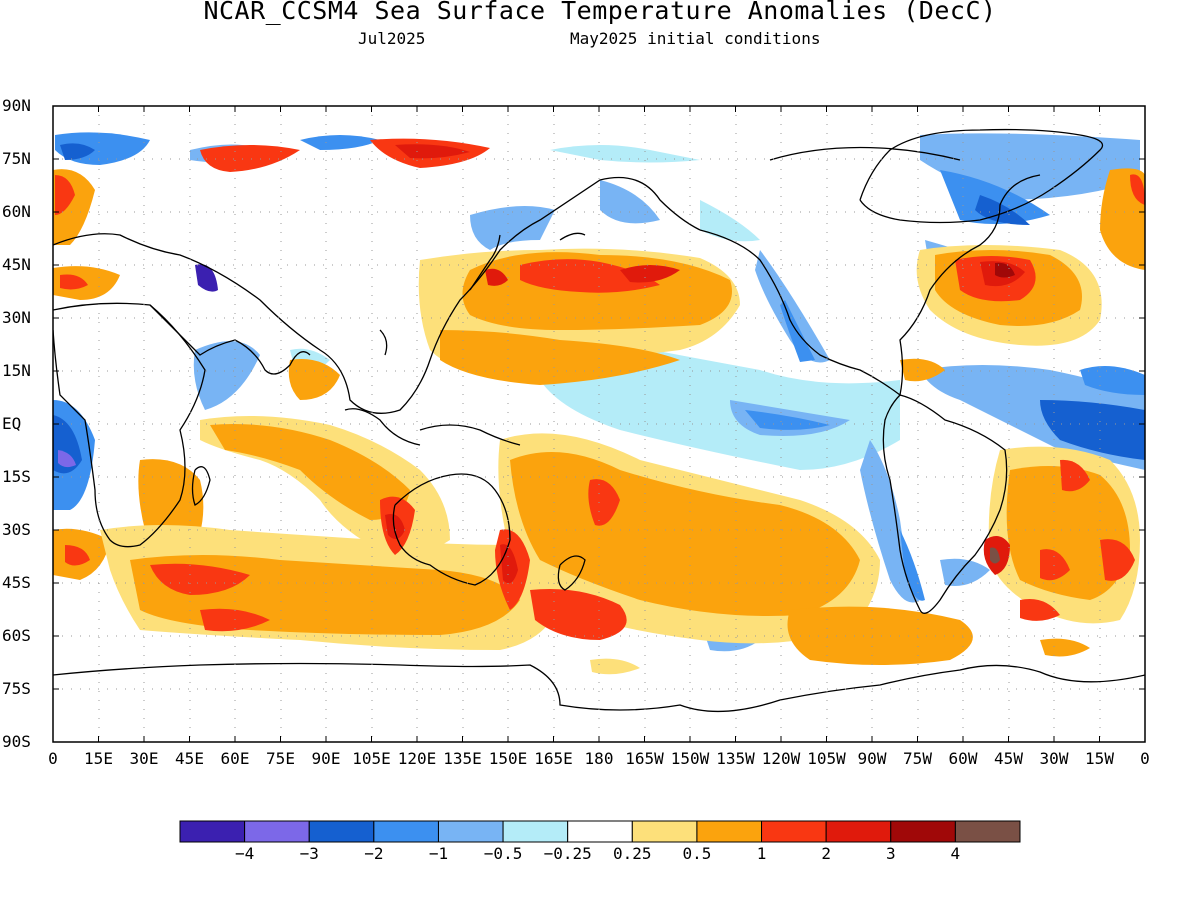 The image size is (1200, 900). Describe the element at coordinates (98, 758) in the screenshot. I see `lon-label: 15E` at that location.